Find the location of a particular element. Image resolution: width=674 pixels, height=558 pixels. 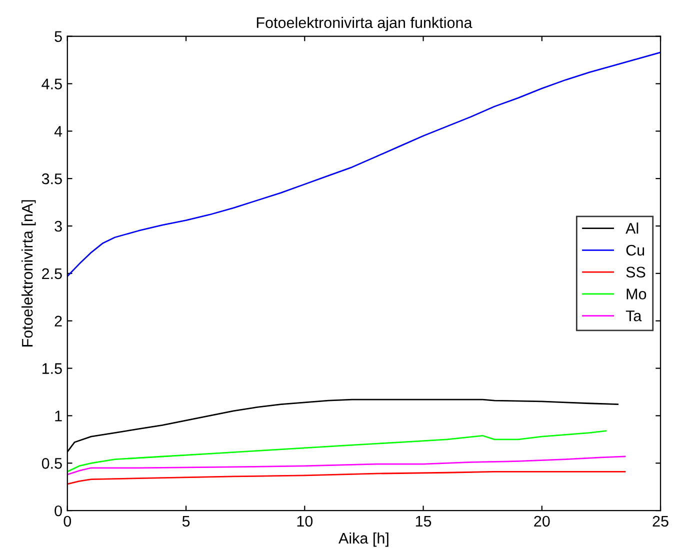

legend-label: Mo is located at coordinates (636, 294).